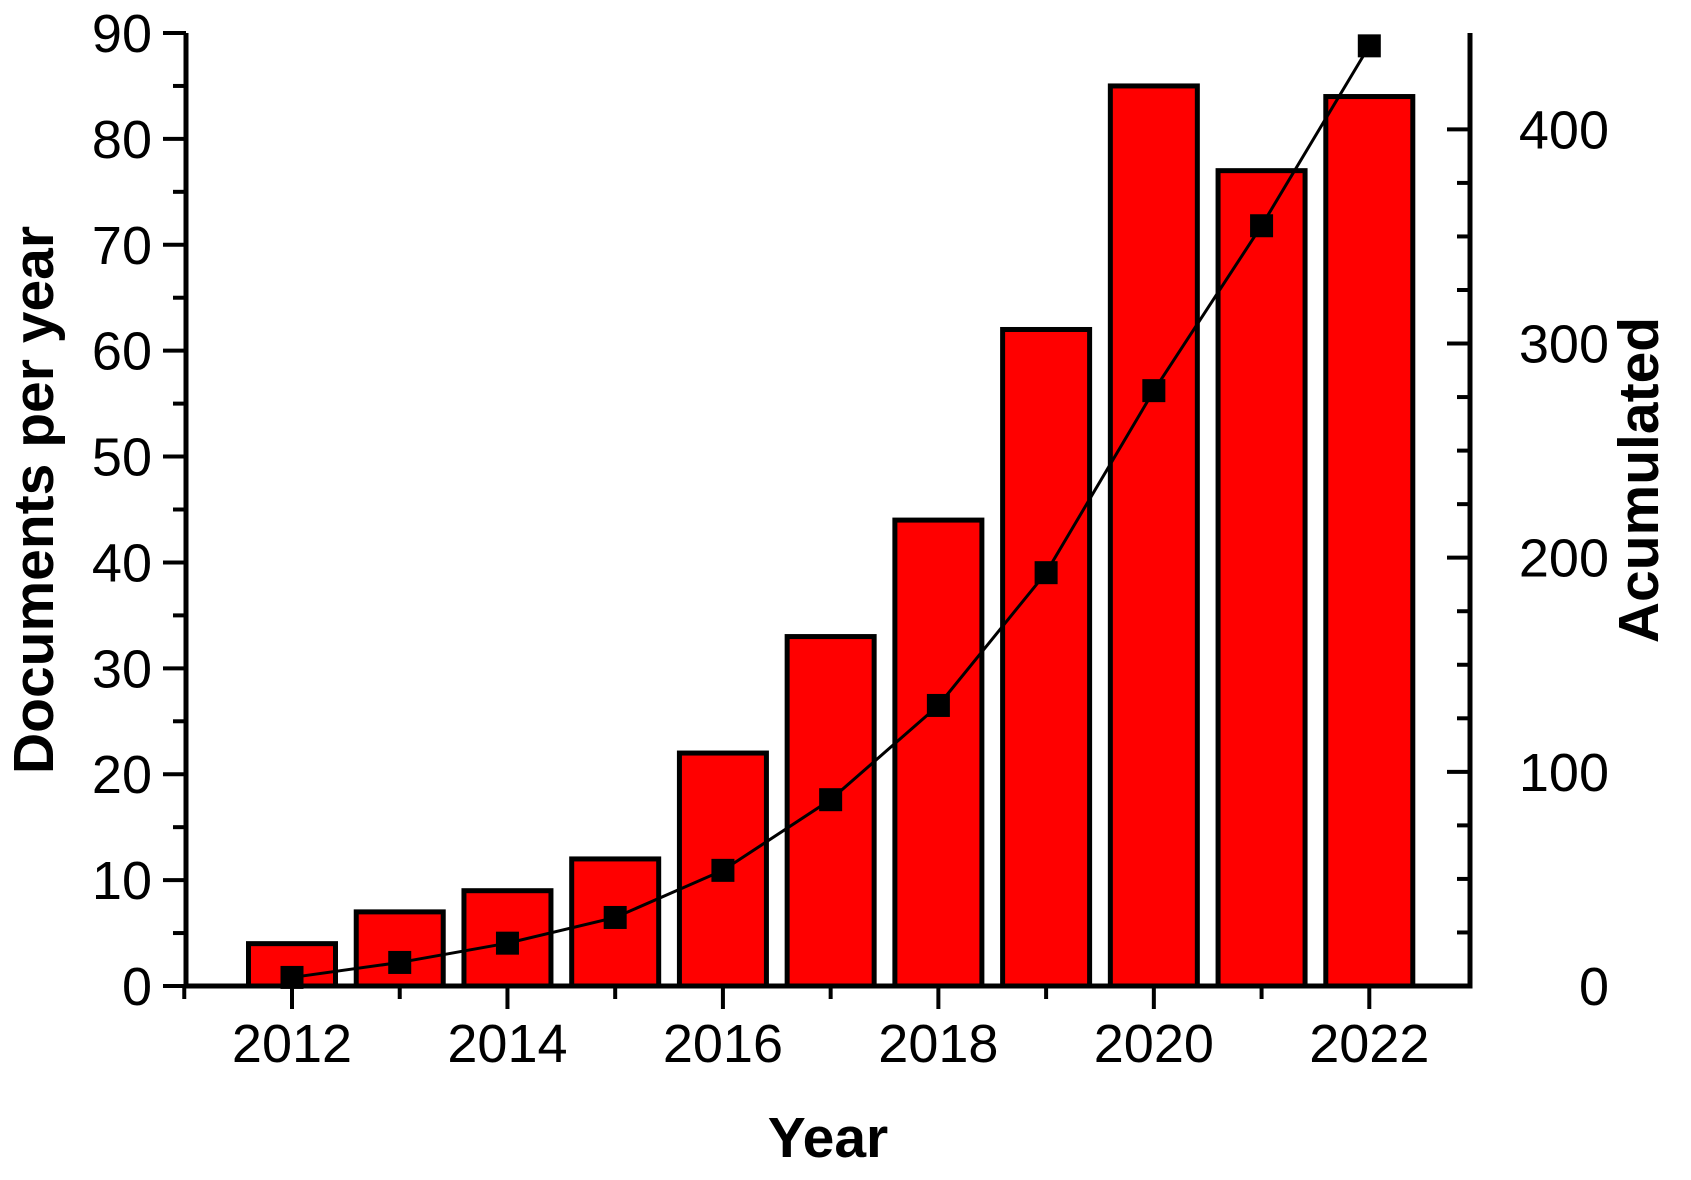  What do you see at coordinates (828, 1138) in the screenshot?
I see `x-axis-title: Year` at bounding box center [828, 1138].